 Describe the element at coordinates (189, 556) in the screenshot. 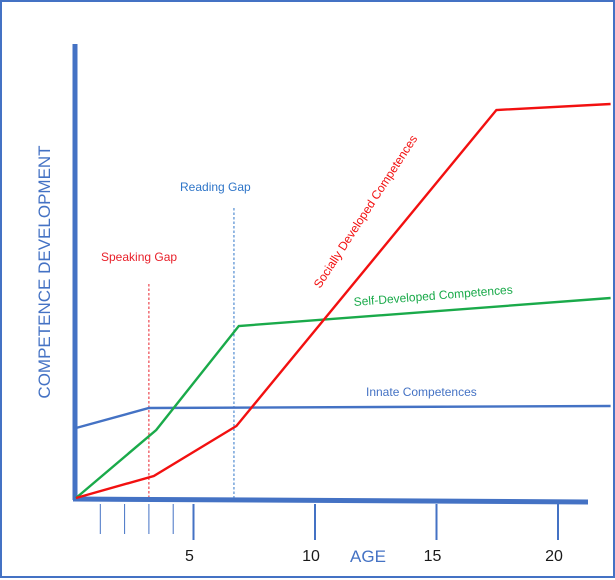

I see `x-tick-label: 5` at that location.